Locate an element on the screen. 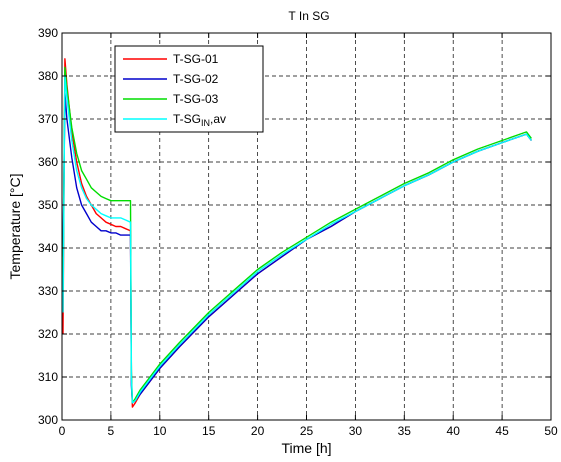  x-tick-label: 35 is located at coordinates (405, 431).